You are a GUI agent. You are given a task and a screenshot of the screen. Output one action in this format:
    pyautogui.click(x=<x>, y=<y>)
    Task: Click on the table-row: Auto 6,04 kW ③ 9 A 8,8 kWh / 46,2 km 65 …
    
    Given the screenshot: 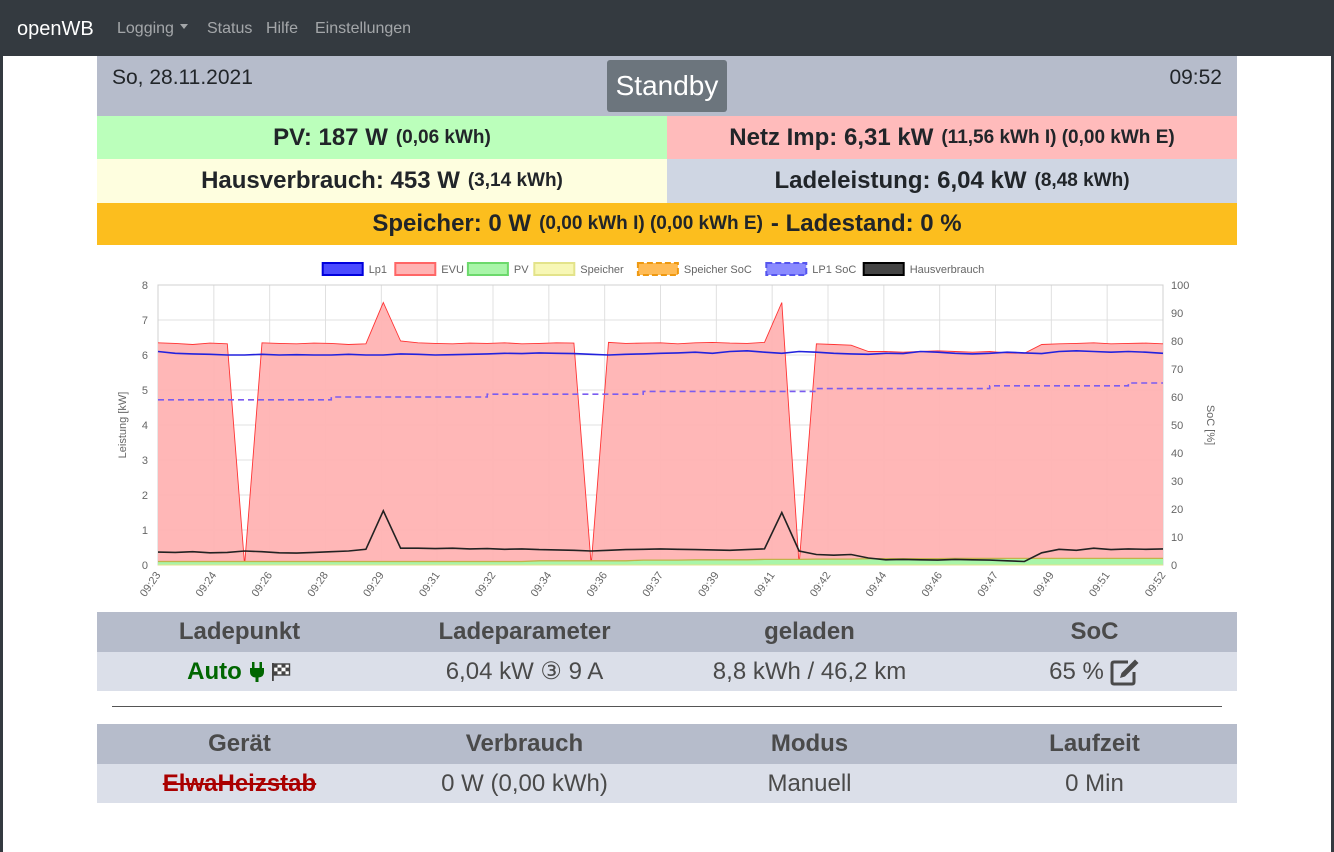 What is the action you would take?
    pyautogui.click(x=667, y=671)
    